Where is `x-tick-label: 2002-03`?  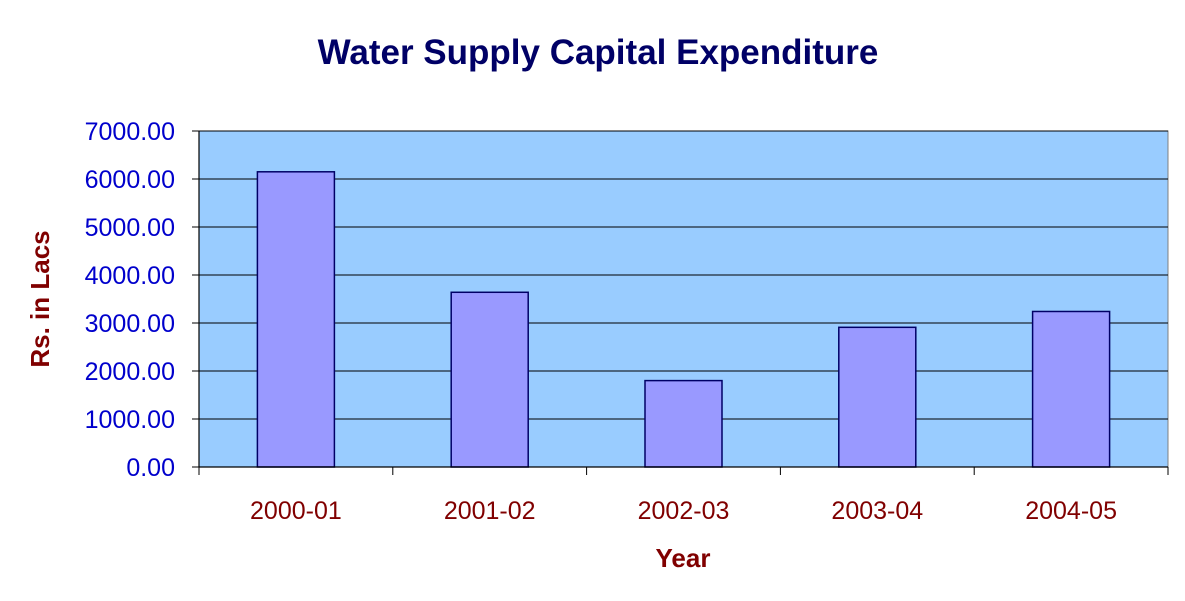 x-tick-label: 2002-03 is located at coordinates (684, 511).